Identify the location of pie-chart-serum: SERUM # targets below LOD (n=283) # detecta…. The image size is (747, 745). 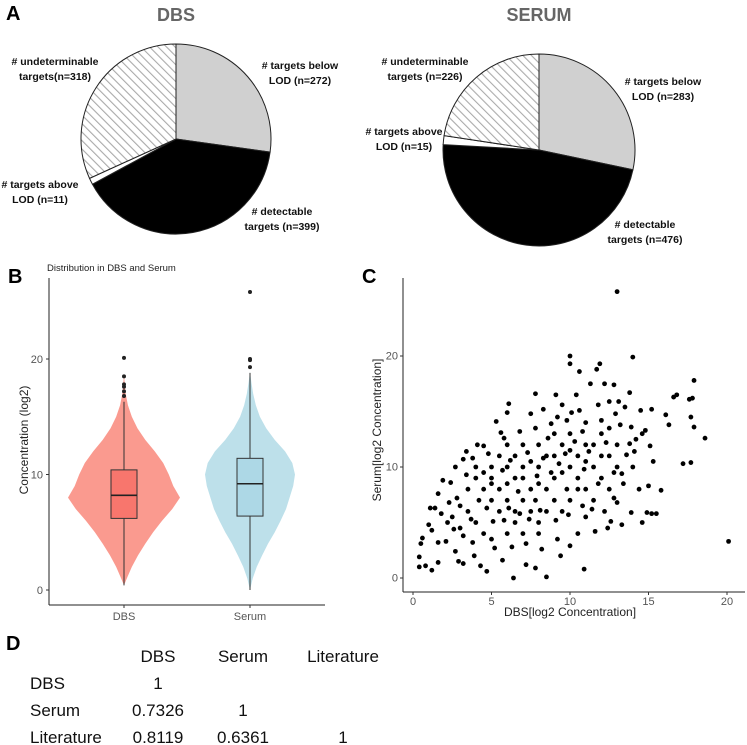
(533, 126).